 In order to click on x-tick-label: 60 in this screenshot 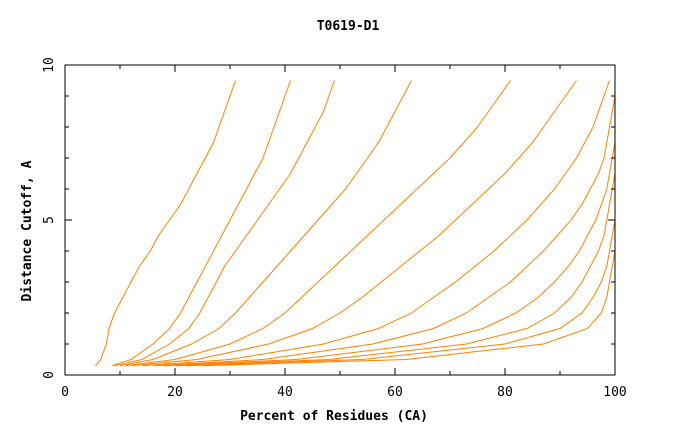, I will do `click(395, 392)`.